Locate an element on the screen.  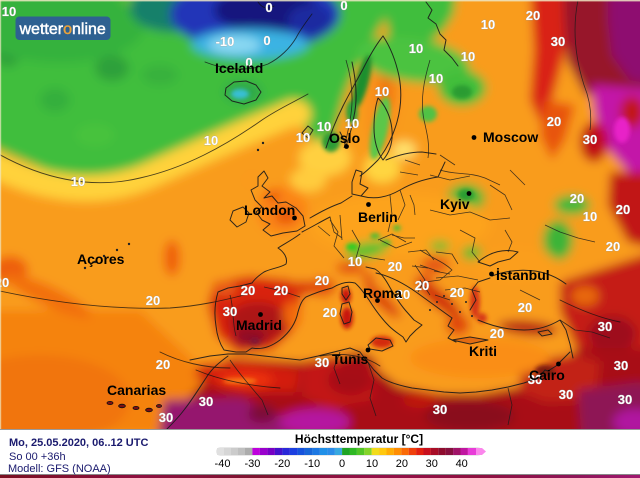
svg-text: Iceland is located at coordinates (239, 68).